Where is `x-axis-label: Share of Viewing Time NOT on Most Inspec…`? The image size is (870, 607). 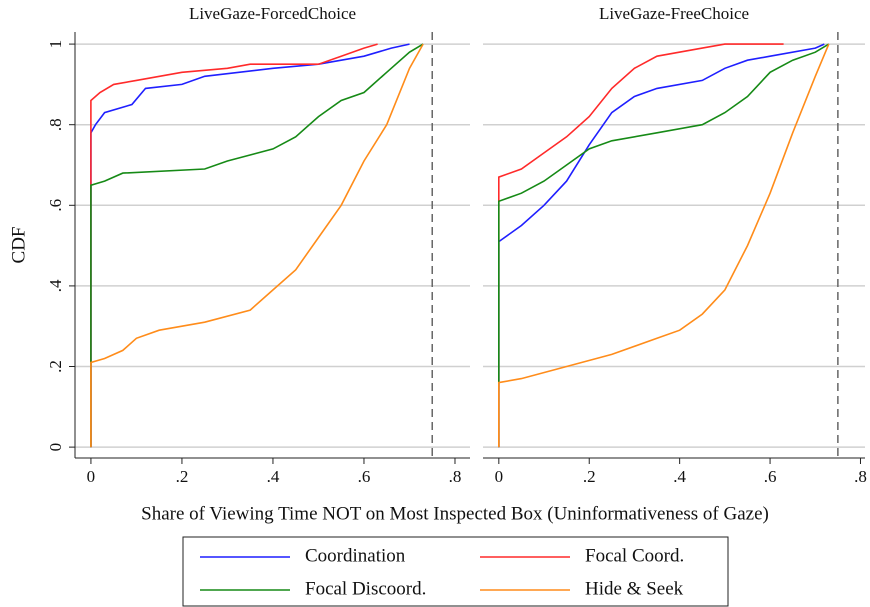 x-axis-label: Share of Viewing Time NOT on Most Inspec… is located at coordinates (455, 513).